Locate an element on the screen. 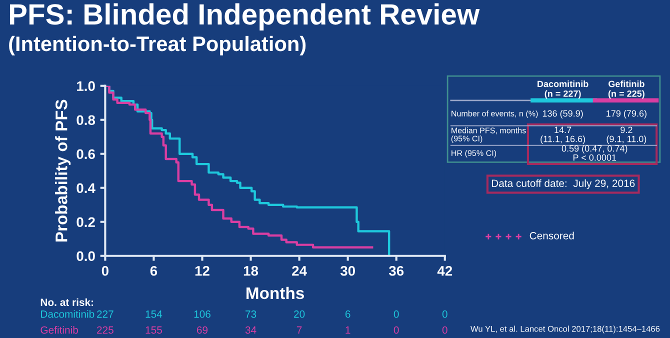  text: 179 (79.6) is located at coordinates (626, 114).